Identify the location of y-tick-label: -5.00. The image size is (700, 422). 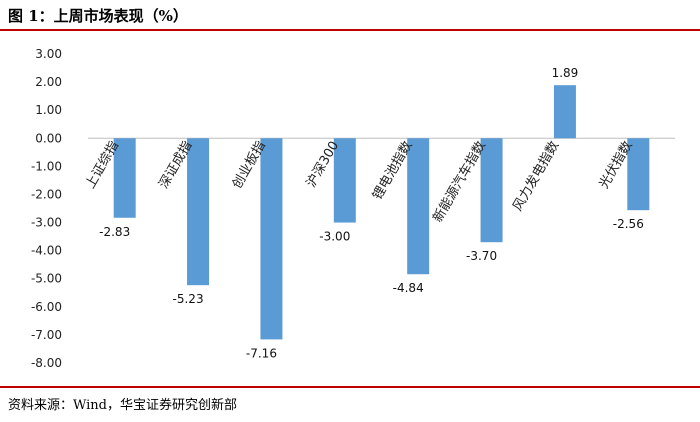
(46, 279).